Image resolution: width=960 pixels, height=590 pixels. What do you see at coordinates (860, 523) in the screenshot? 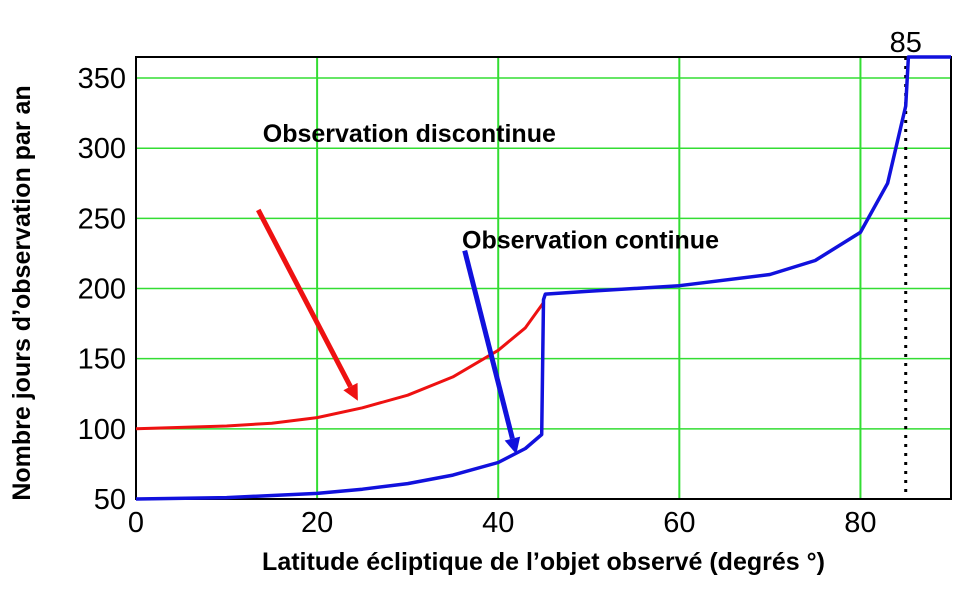
I see `x-tick-label-80: 80` at bounding box center [860, 523].